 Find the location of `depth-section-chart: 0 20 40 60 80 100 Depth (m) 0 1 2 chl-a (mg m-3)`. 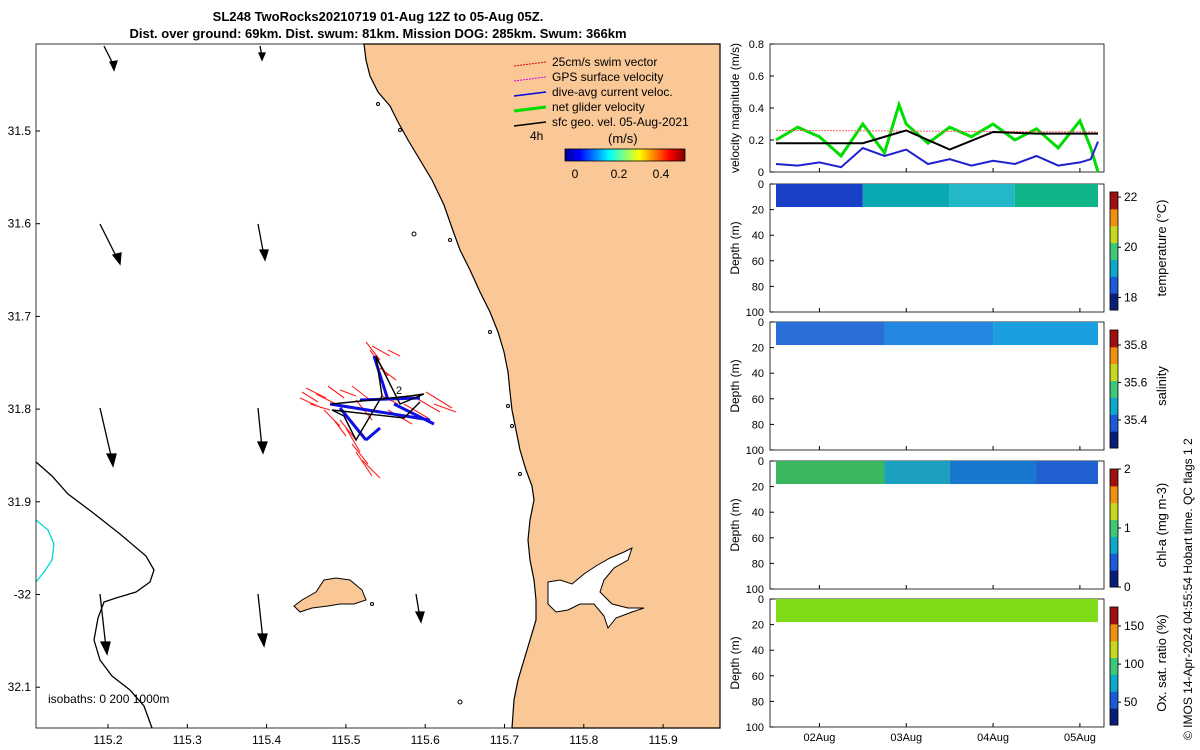

depth-section-chart: 0 20 40 60 80 100 Depth (m) 0 1 2 chl-a (mg m-3) is located at coordinates (948, 526).